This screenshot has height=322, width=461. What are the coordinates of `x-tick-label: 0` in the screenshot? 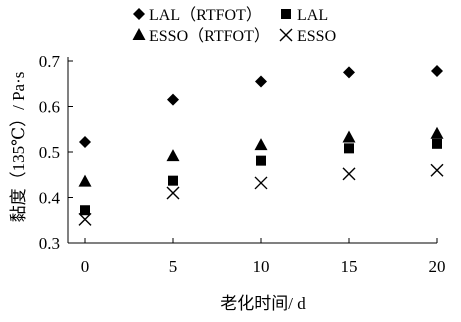 It's located at (85, 266).